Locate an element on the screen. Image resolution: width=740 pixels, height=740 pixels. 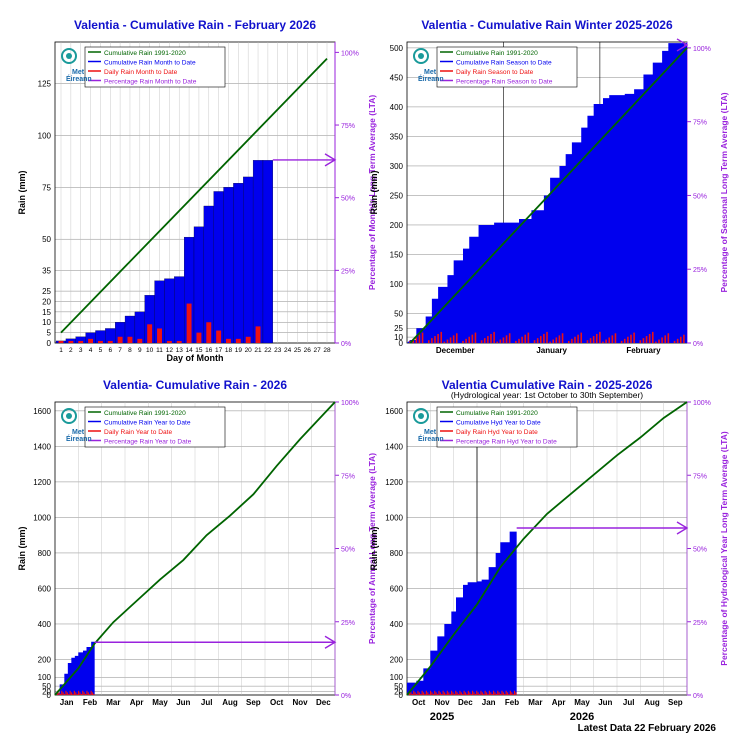
year-label: 2026 is located at coordinates (582, 717).